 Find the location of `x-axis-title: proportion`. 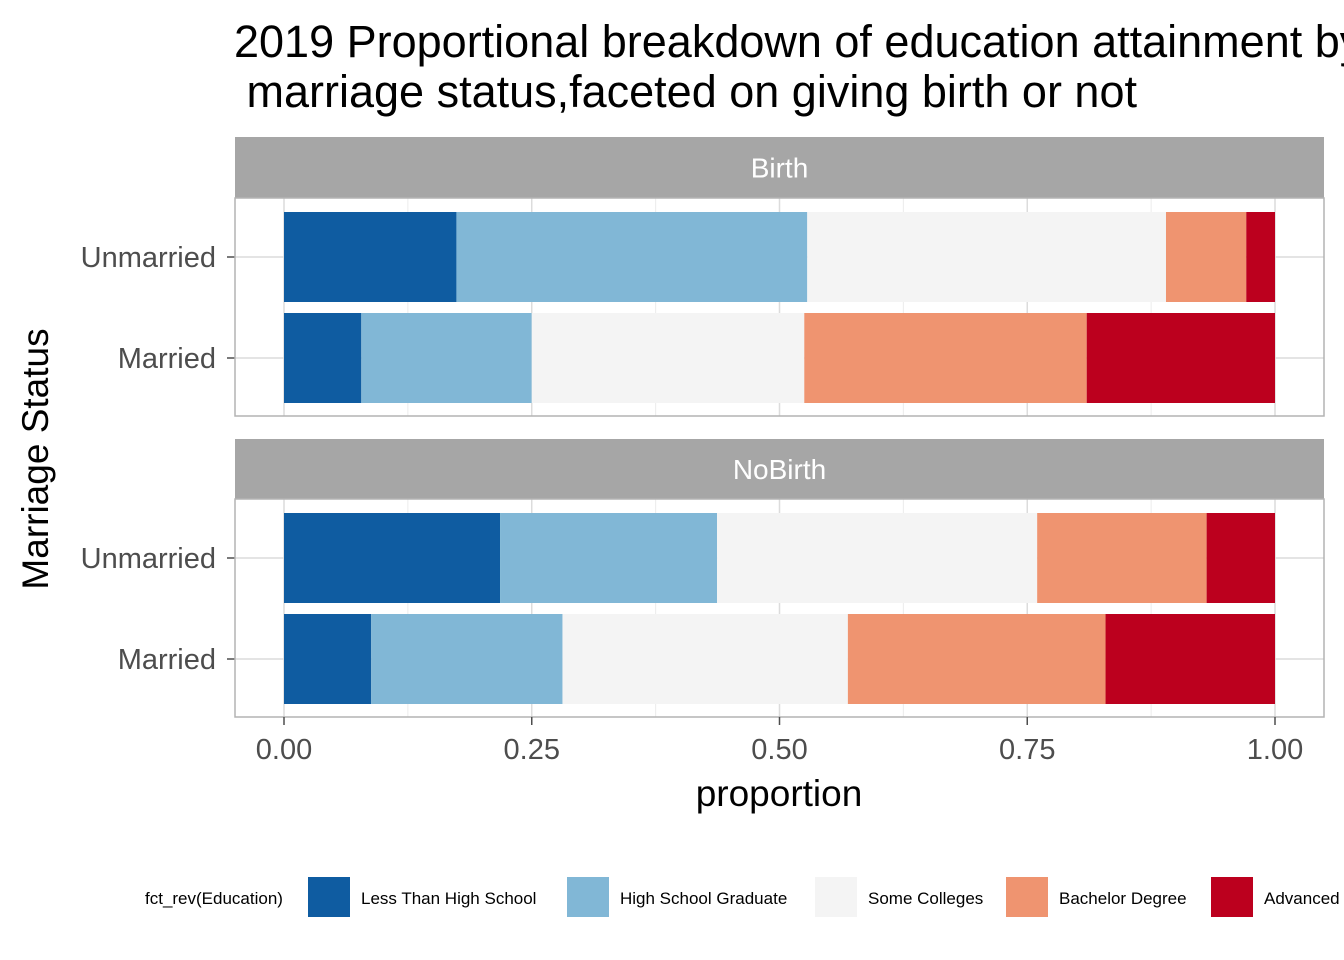

x-axis-title: proportion is located at coordinates (779, 793).